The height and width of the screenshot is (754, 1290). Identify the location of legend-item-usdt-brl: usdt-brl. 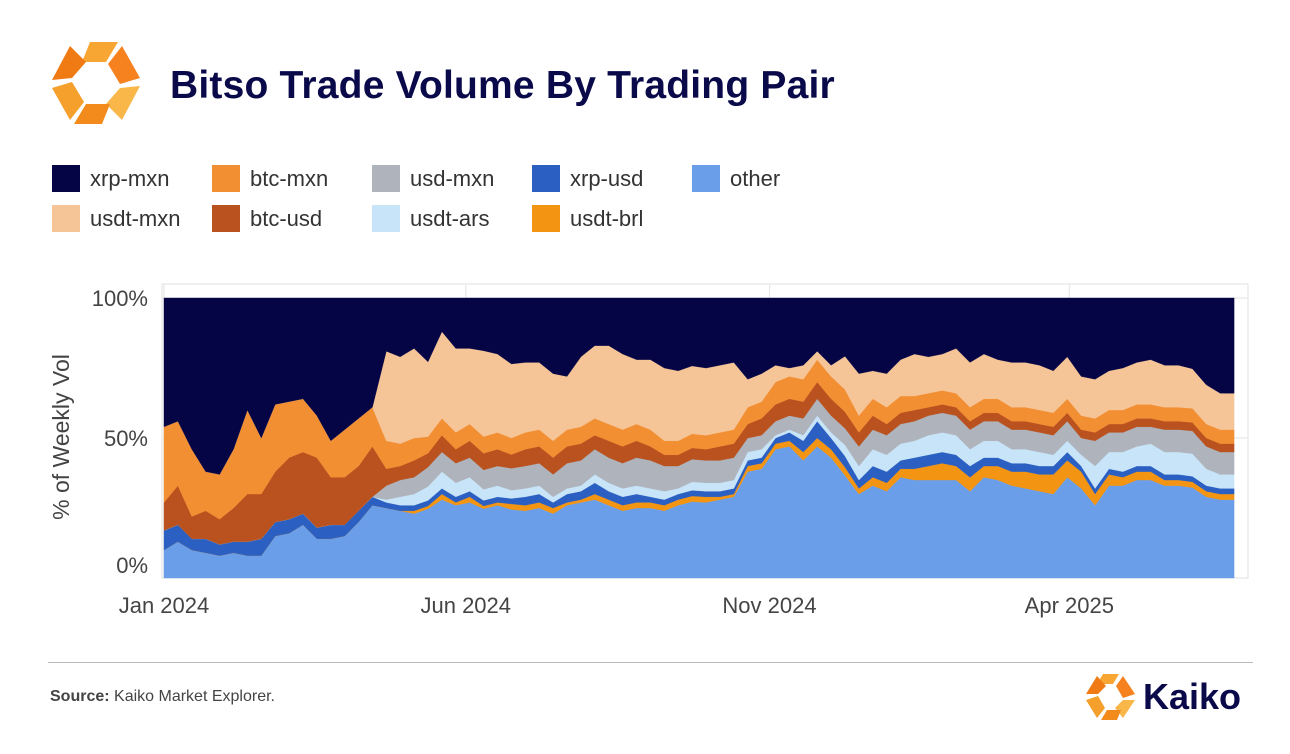
(587, 218).